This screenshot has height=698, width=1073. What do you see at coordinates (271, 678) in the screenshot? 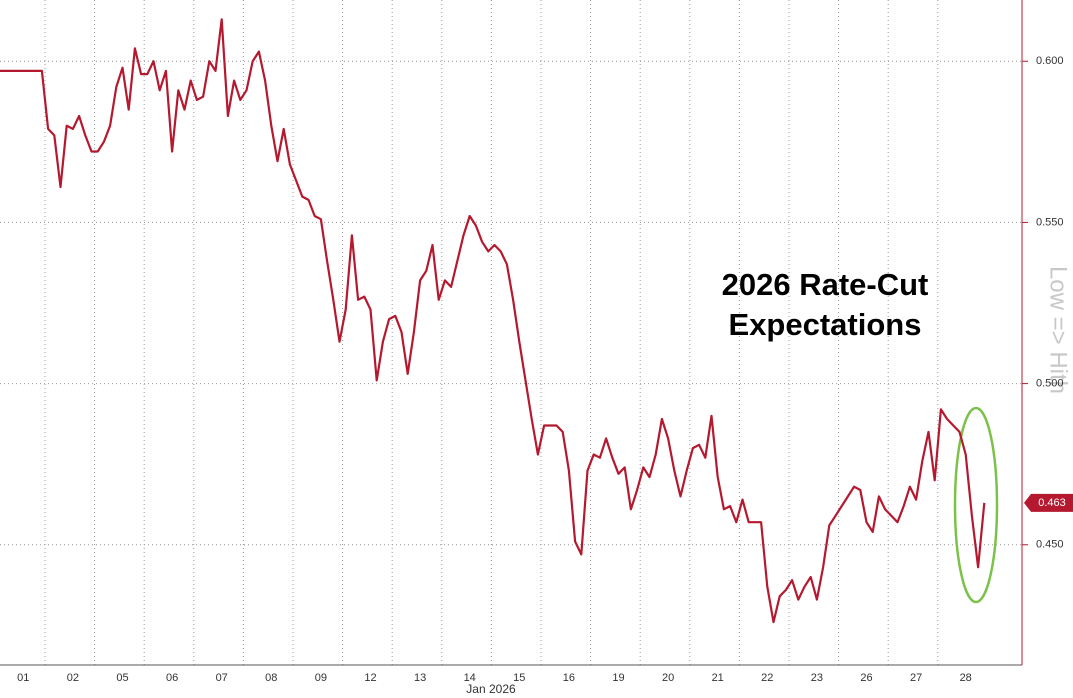
I see `x-tick-label: 08` at bounding box center [271, 678].